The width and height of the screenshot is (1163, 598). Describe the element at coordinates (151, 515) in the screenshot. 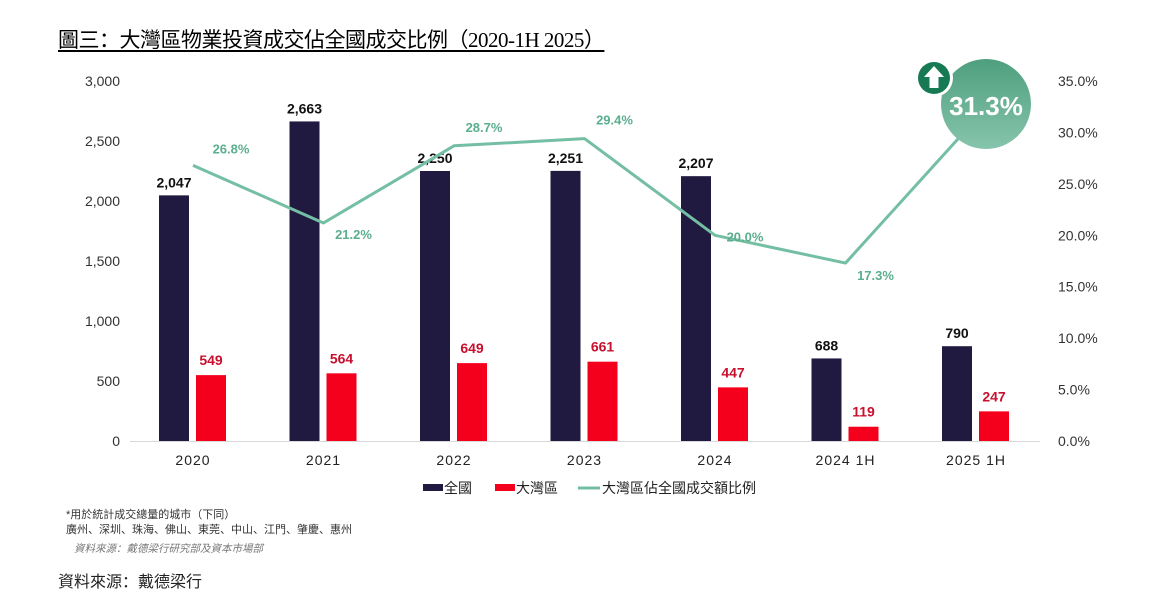

I see `note-cities-heading: *用於統計成交總量的城市（下同）` at that location.